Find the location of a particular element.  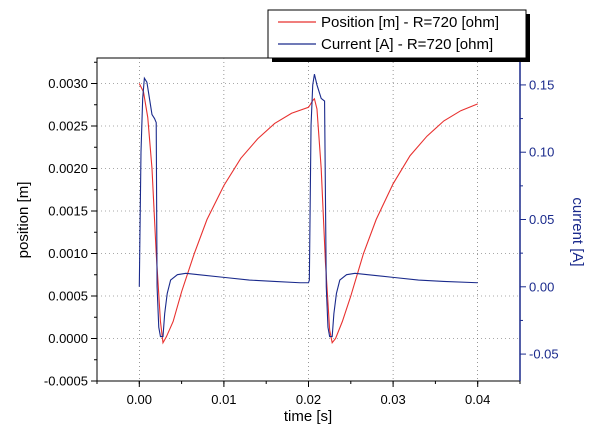

y-left-tick-label: 0.0000 is located at coordinates (68, 338).